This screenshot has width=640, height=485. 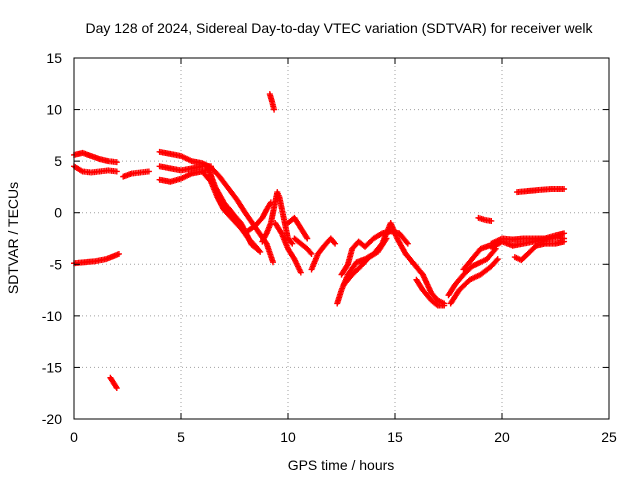 What do you see at coordinates (609, 437) in the screenshot?
I see `x-tick-label: 25` at bounding box center [609, 437].